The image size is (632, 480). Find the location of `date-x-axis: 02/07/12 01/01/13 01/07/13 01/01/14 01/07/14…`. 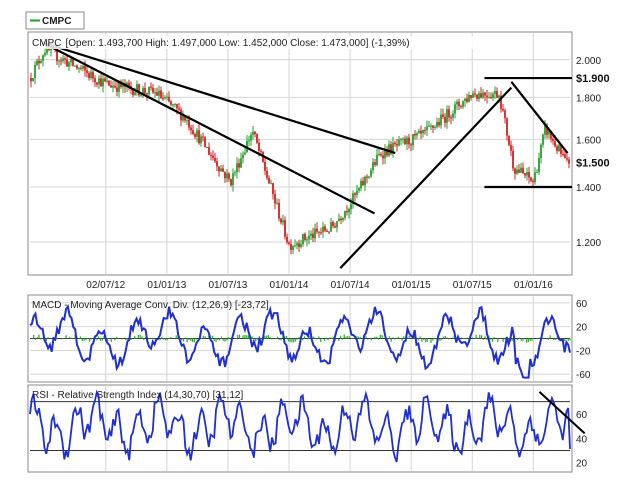

date-x-axis: 02/07/12 01/01/13 01/07/13 01/01/14 01/07/14… is located at coordinates (319, 285).